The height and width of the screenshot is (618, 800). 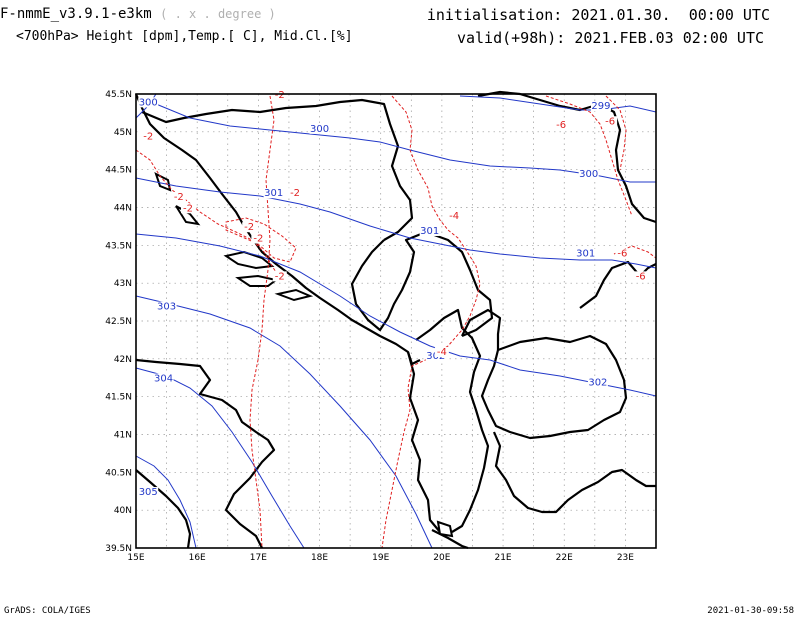 What do you see at coordinates (618, 284) in the screenshot?
I see `border-bulgaria` at bounding box center [618, 284].